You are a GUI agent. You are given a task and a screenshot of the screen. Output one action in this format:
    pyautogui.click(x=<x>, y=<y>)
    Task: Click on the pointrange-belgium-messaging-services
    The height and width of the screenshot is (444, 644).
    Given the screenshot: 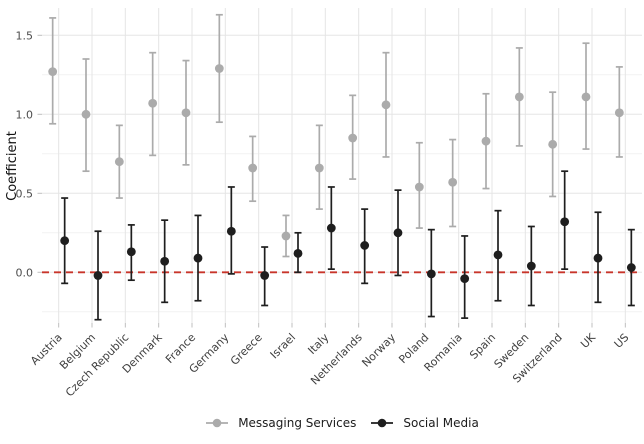 What is the action you would take?
    pyautogui.click(x=86, y=115)
    